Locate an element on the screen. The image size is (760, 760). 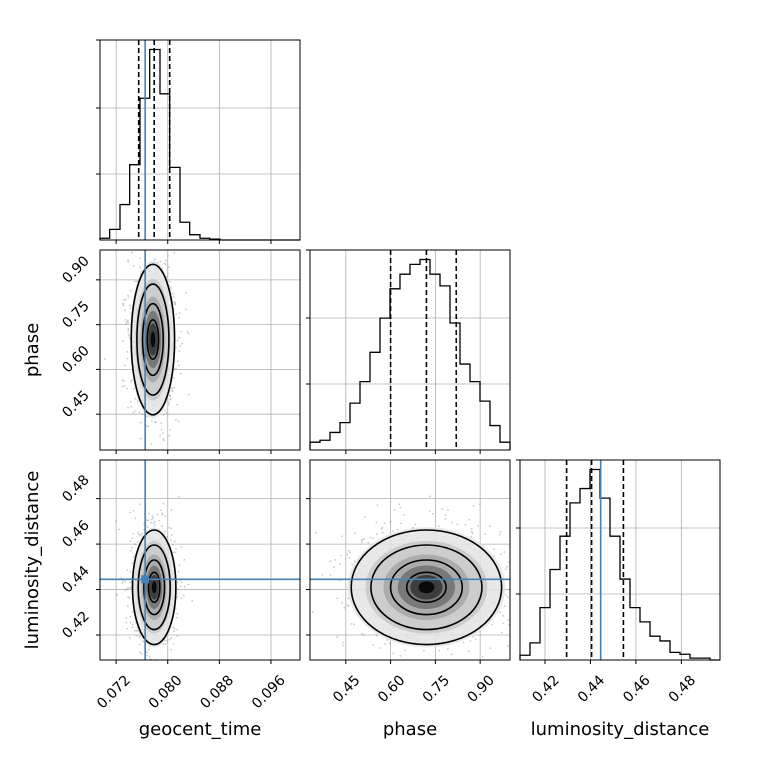
x-tick-label: 0.75 is located at coordinates (436, 688).